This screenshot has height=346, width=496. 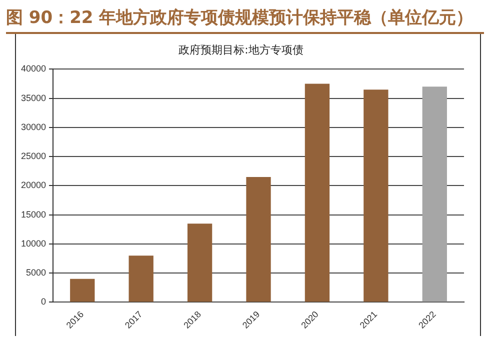 I want to click on y-tick-label: 15000, so click(x=33, y=214).